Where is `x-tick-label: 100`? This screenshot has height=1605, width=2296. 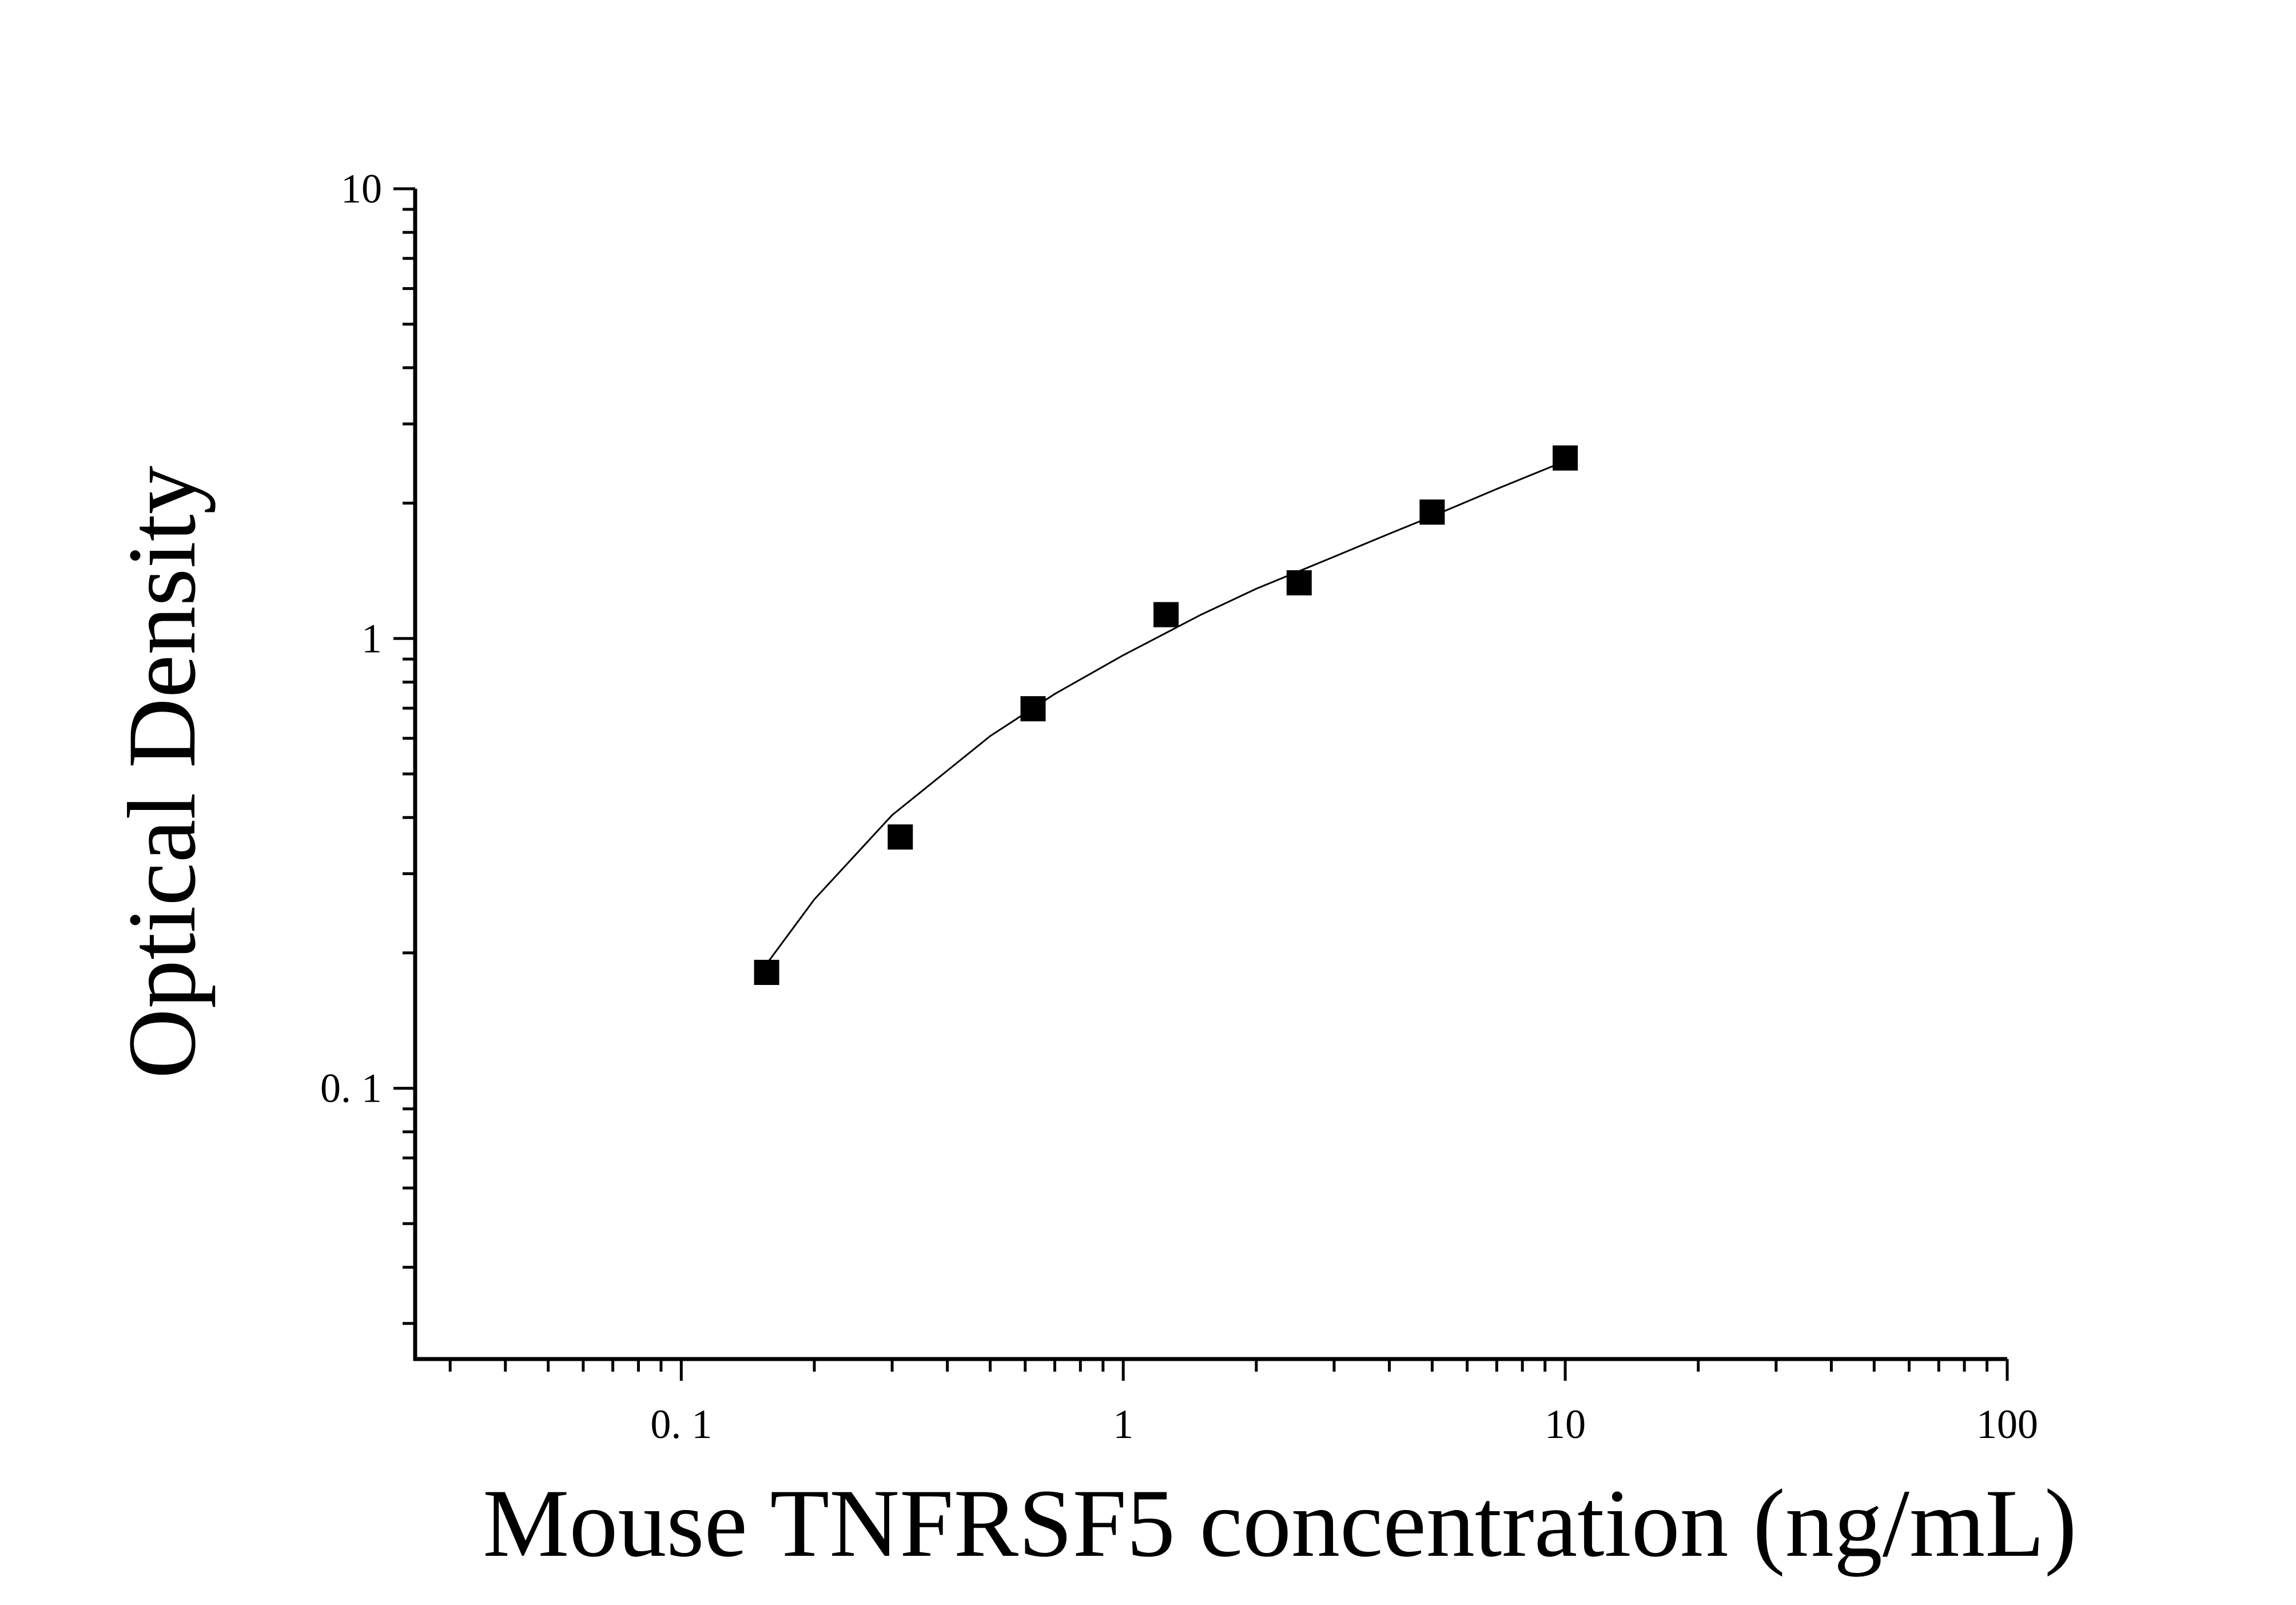 x-tick-label: 100 is located at coordinates (2007, 1424).